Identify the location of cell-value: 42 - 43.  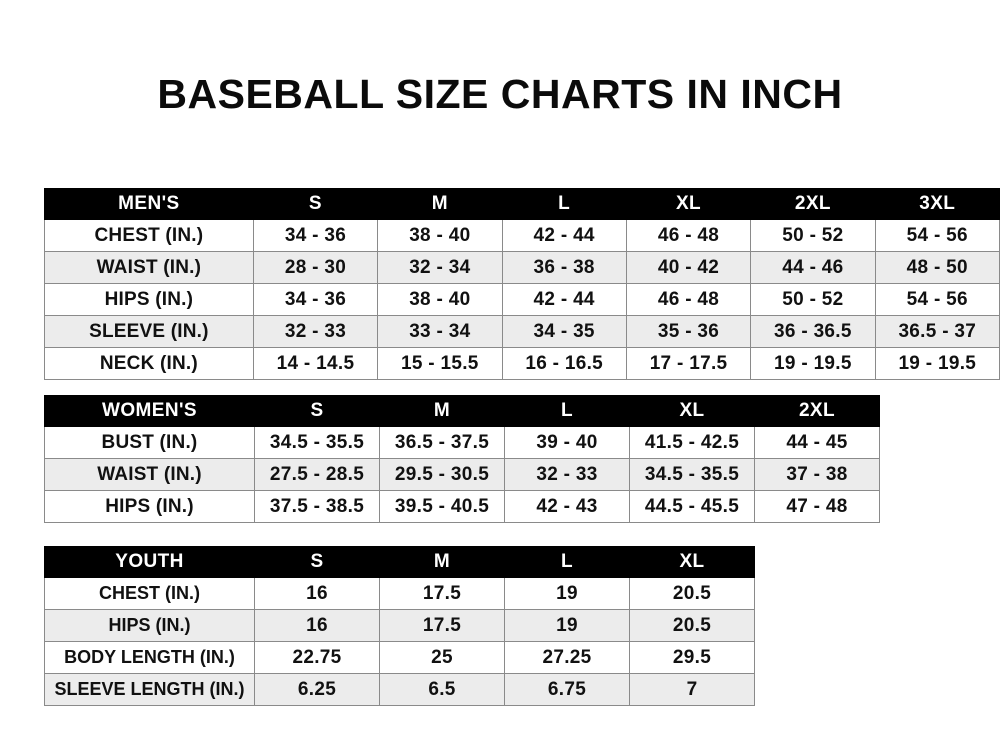
(567, 506).